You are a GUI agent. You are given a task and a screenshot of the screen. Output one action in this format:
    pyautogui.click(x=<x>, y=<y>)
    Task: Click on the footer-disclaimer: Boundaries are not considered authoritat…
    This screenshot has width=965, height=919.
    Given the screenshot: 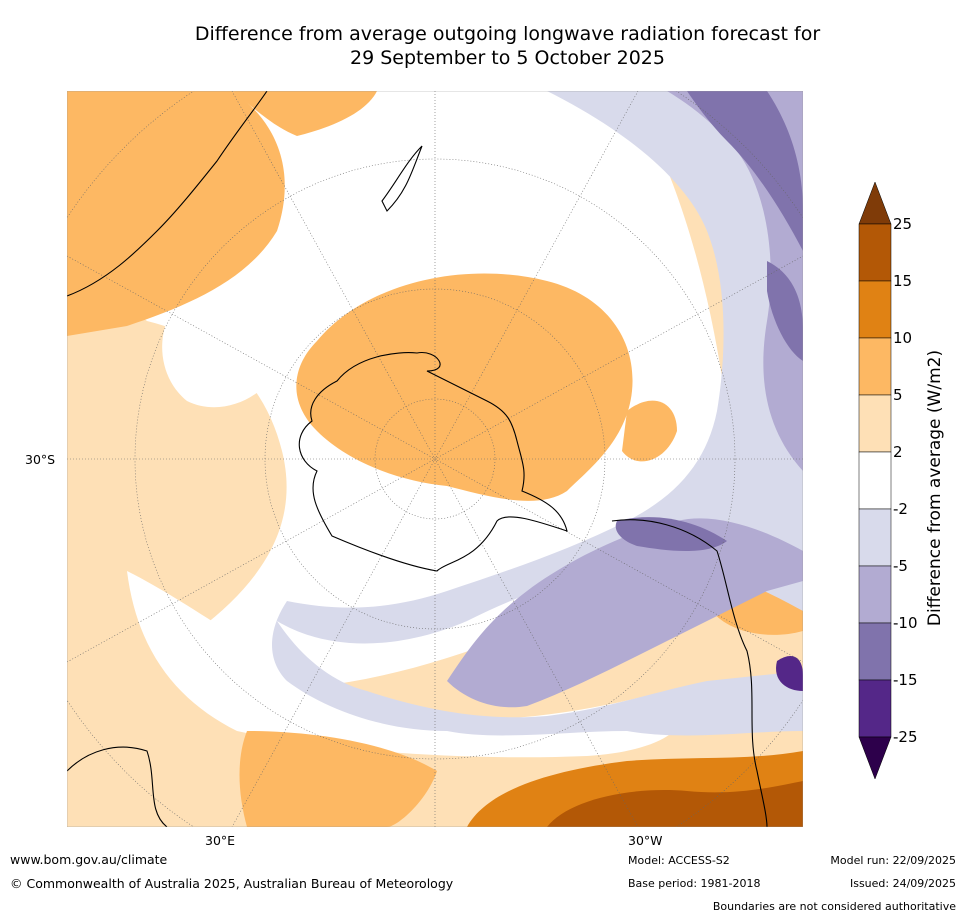 What is the action you would take?
    pyautogui.click(x=834, y=906)
    